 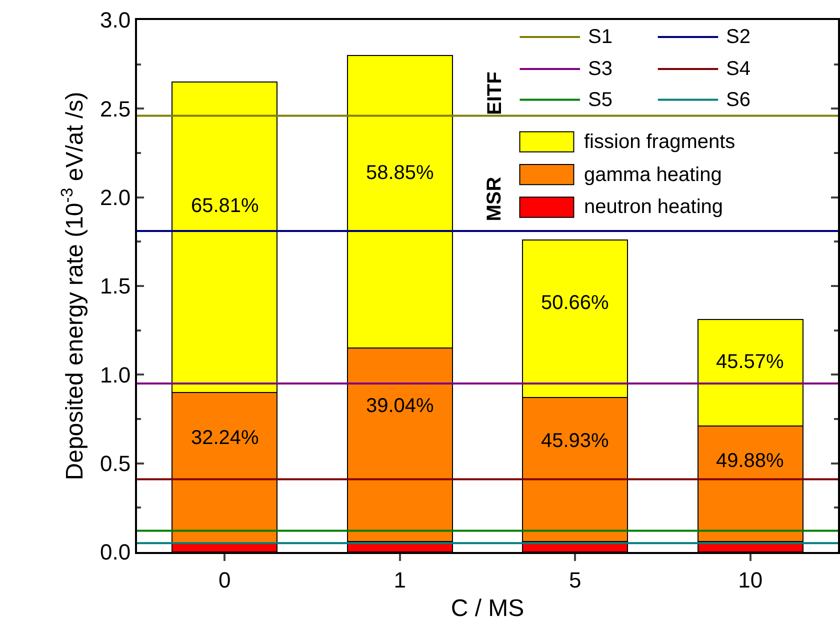 I want to click on x-tick-label: 10, so click(x=750, y=579).